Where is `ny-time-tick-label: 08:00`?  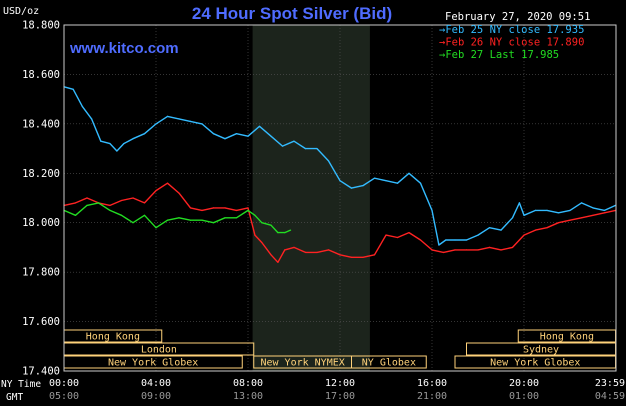 ny-time-tick-label: 08:00 is located at coordinates (248, 383).